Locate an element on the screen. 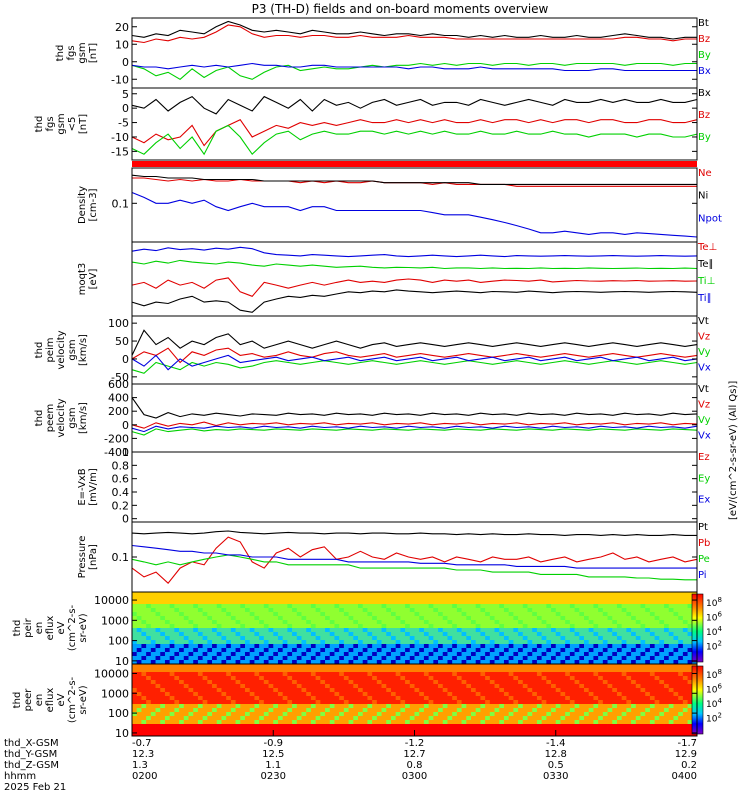 This screenshot has height=804, width=750. y-tick-label: -15 is located at coordinates (120, 151).